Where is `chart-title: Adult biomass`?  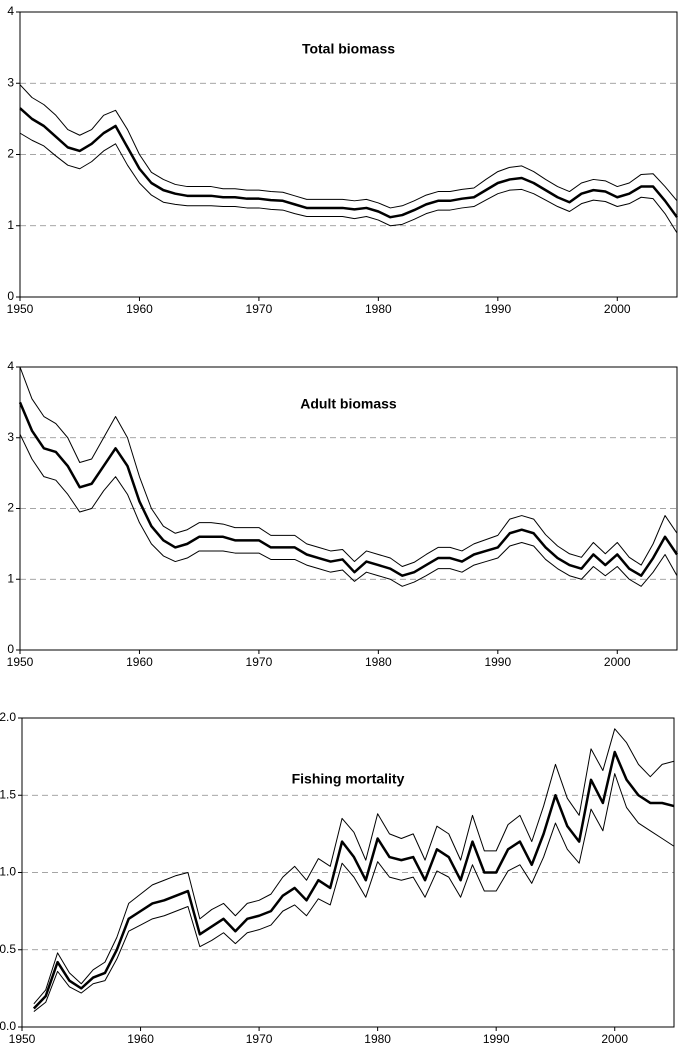
chart-title: Adult biomass is located at coordinates (348, 404).